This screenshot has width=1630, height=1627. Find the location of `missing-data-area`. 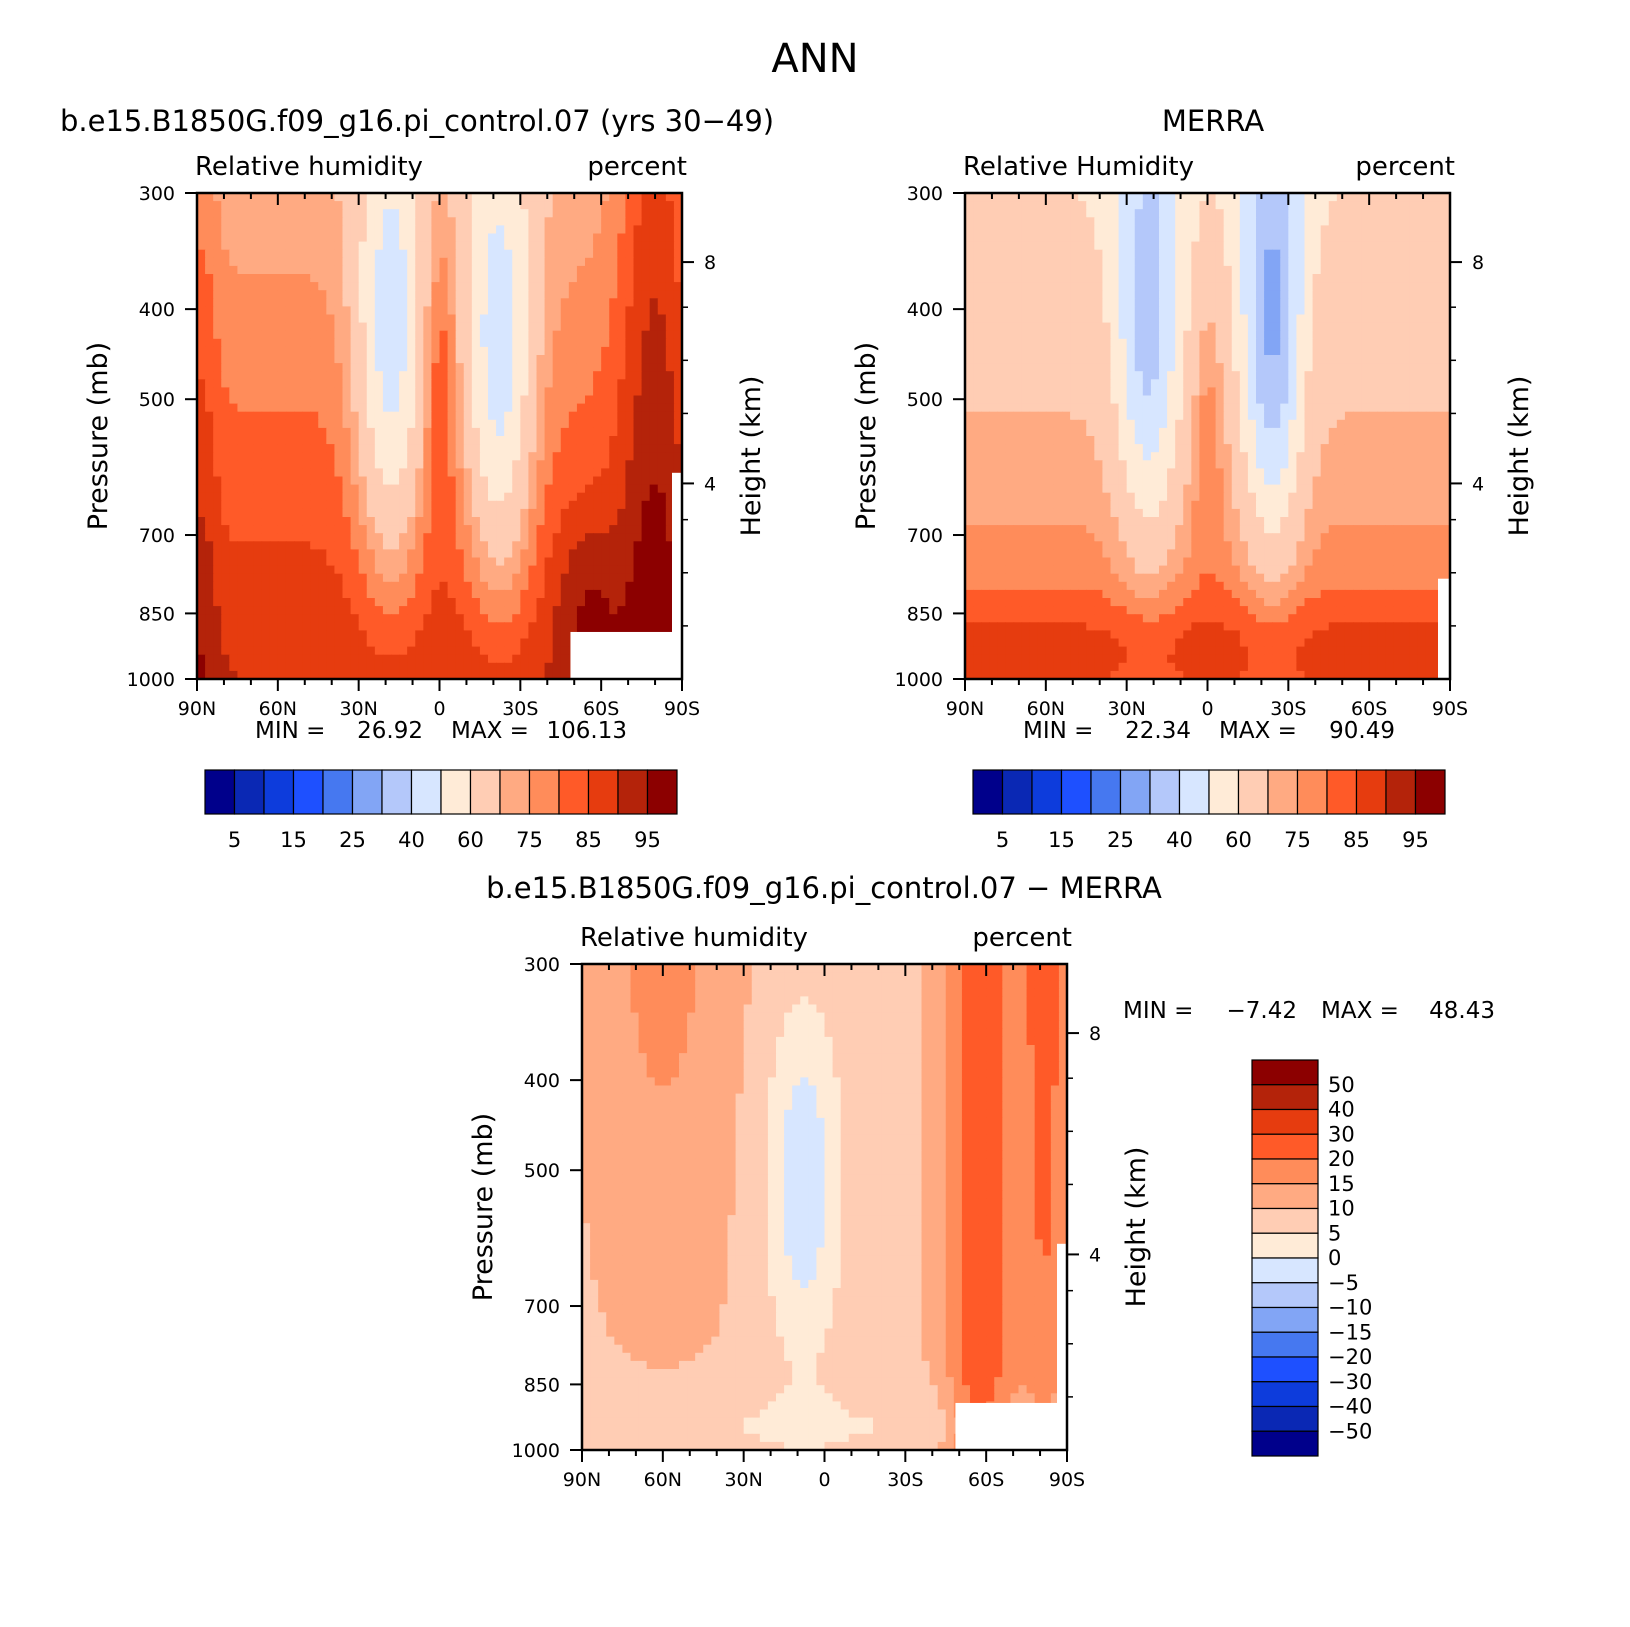

missing-data-area is located at coordinates (626, 655).